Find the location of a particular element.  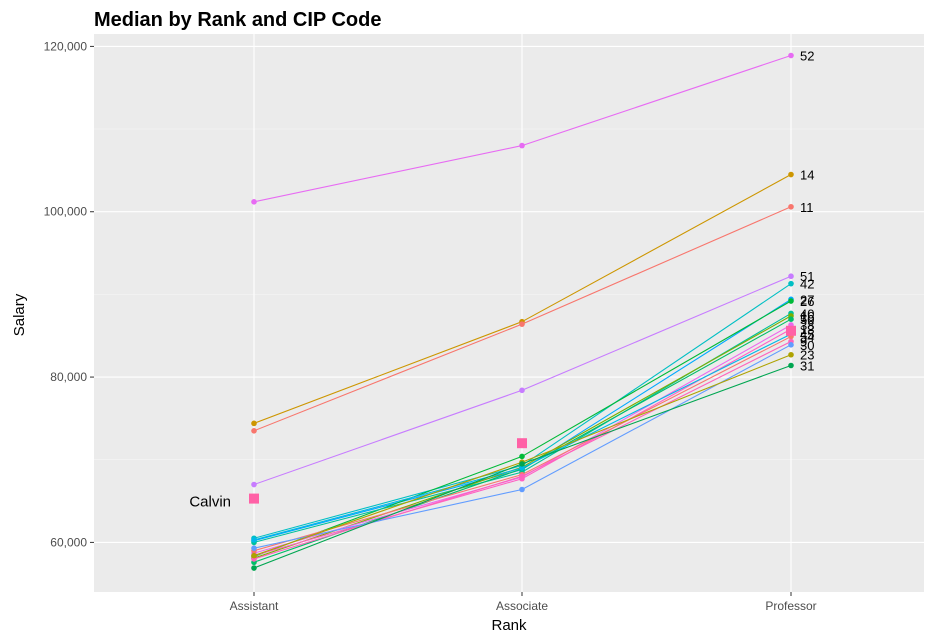

series-end-label: 54 is located at coordinates (807, 337).